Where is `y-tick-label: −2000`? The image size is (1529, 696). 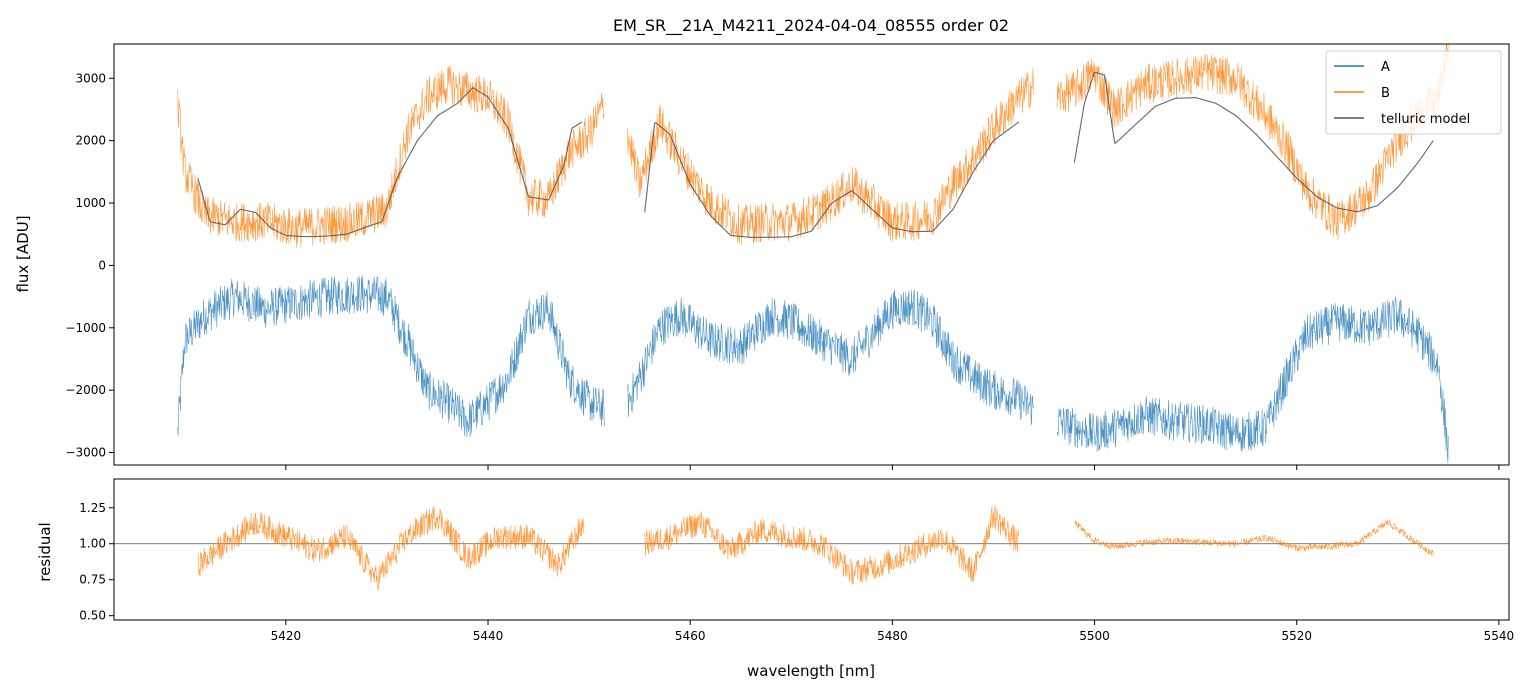
y-tick-label: −2000 is located at coordinates (85, 390).